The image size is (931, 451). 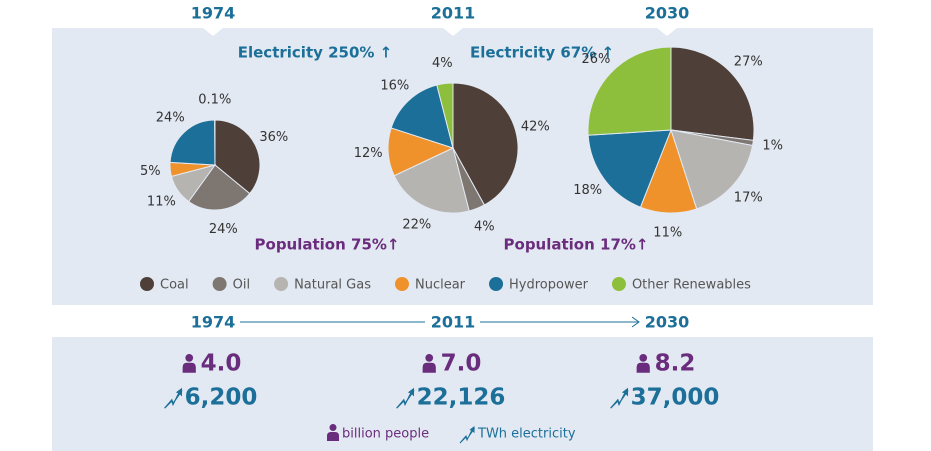 What do you see at coordinates (595, 59) in the screenshot?
I see `slice-label: 26%` at bounding box center [595, 59].